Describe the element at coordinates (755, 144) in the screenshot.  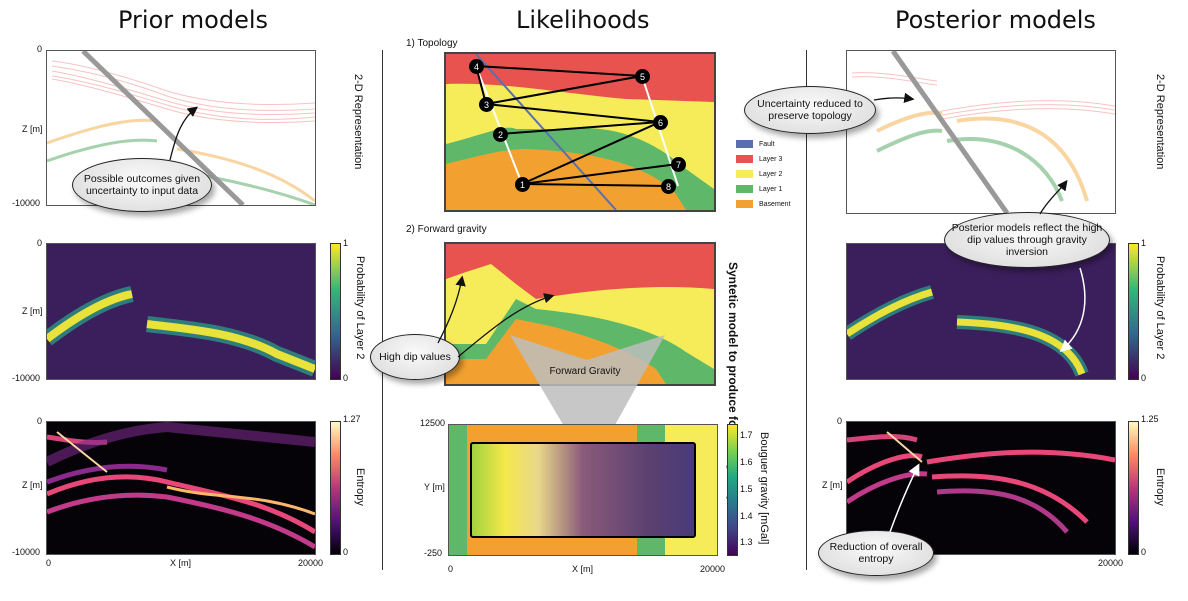
I see `legend-fault: Fault` at that location.